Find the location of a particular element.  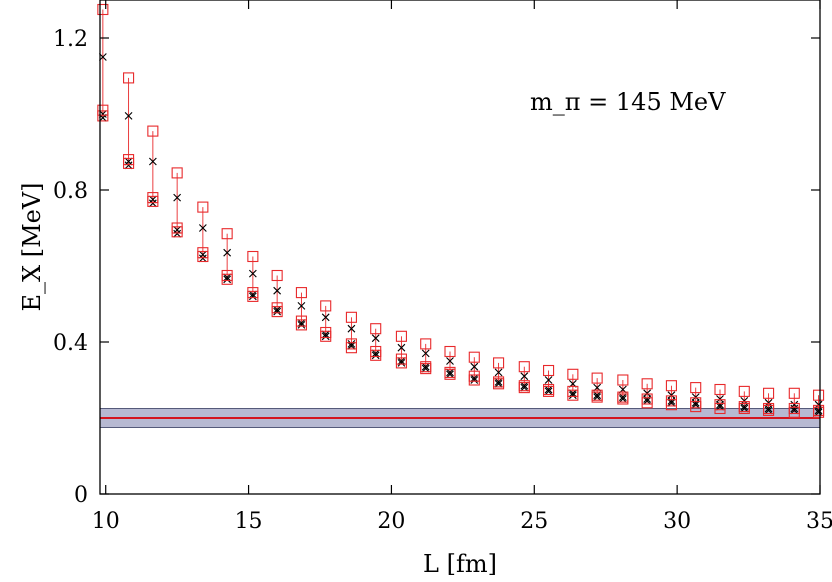

y-tick-label: 0 is located at coordinates (81, 495).